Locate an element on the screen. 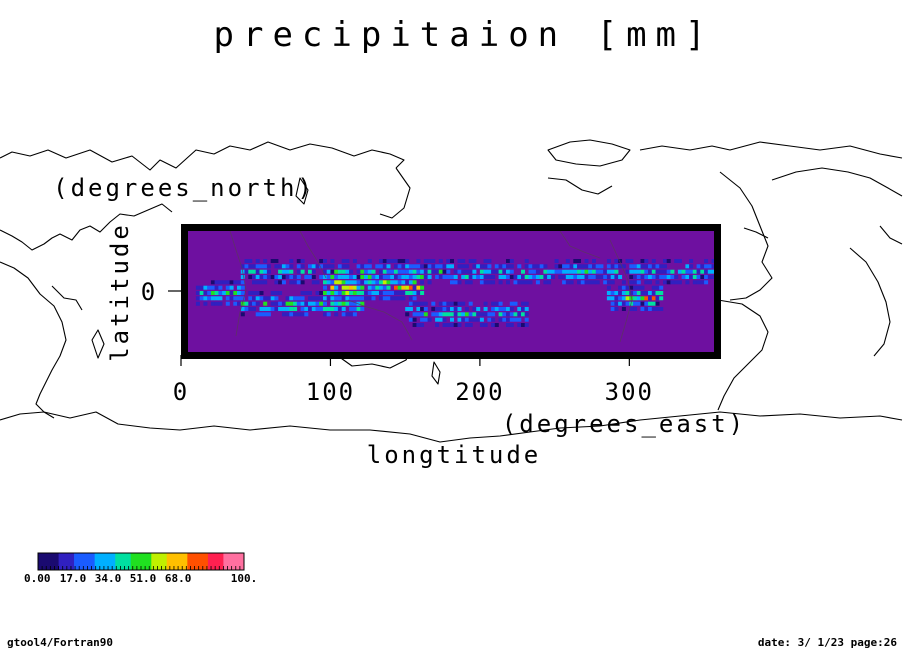  footer-software: gtool4/Fortran90 is located at coordinates (60, 642).